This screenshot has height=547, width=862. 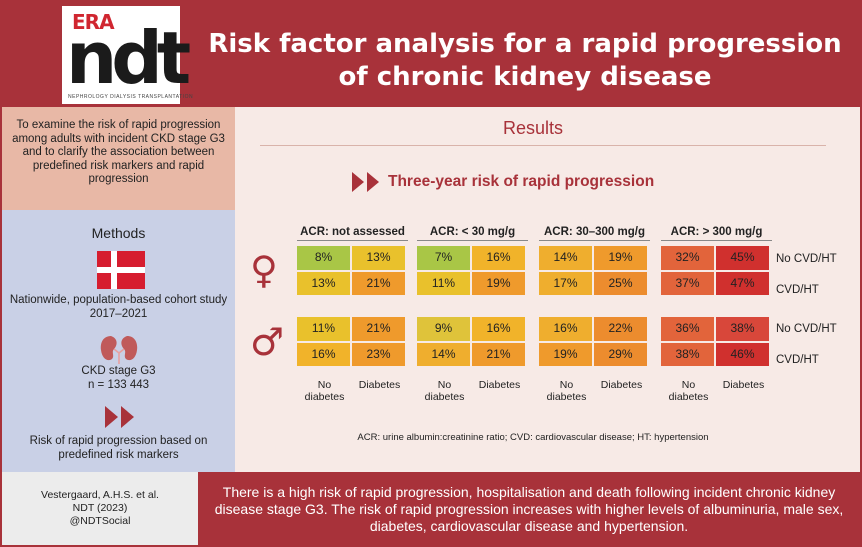 I want to click on denmark-flag-icon, so click(x=121, y=270).